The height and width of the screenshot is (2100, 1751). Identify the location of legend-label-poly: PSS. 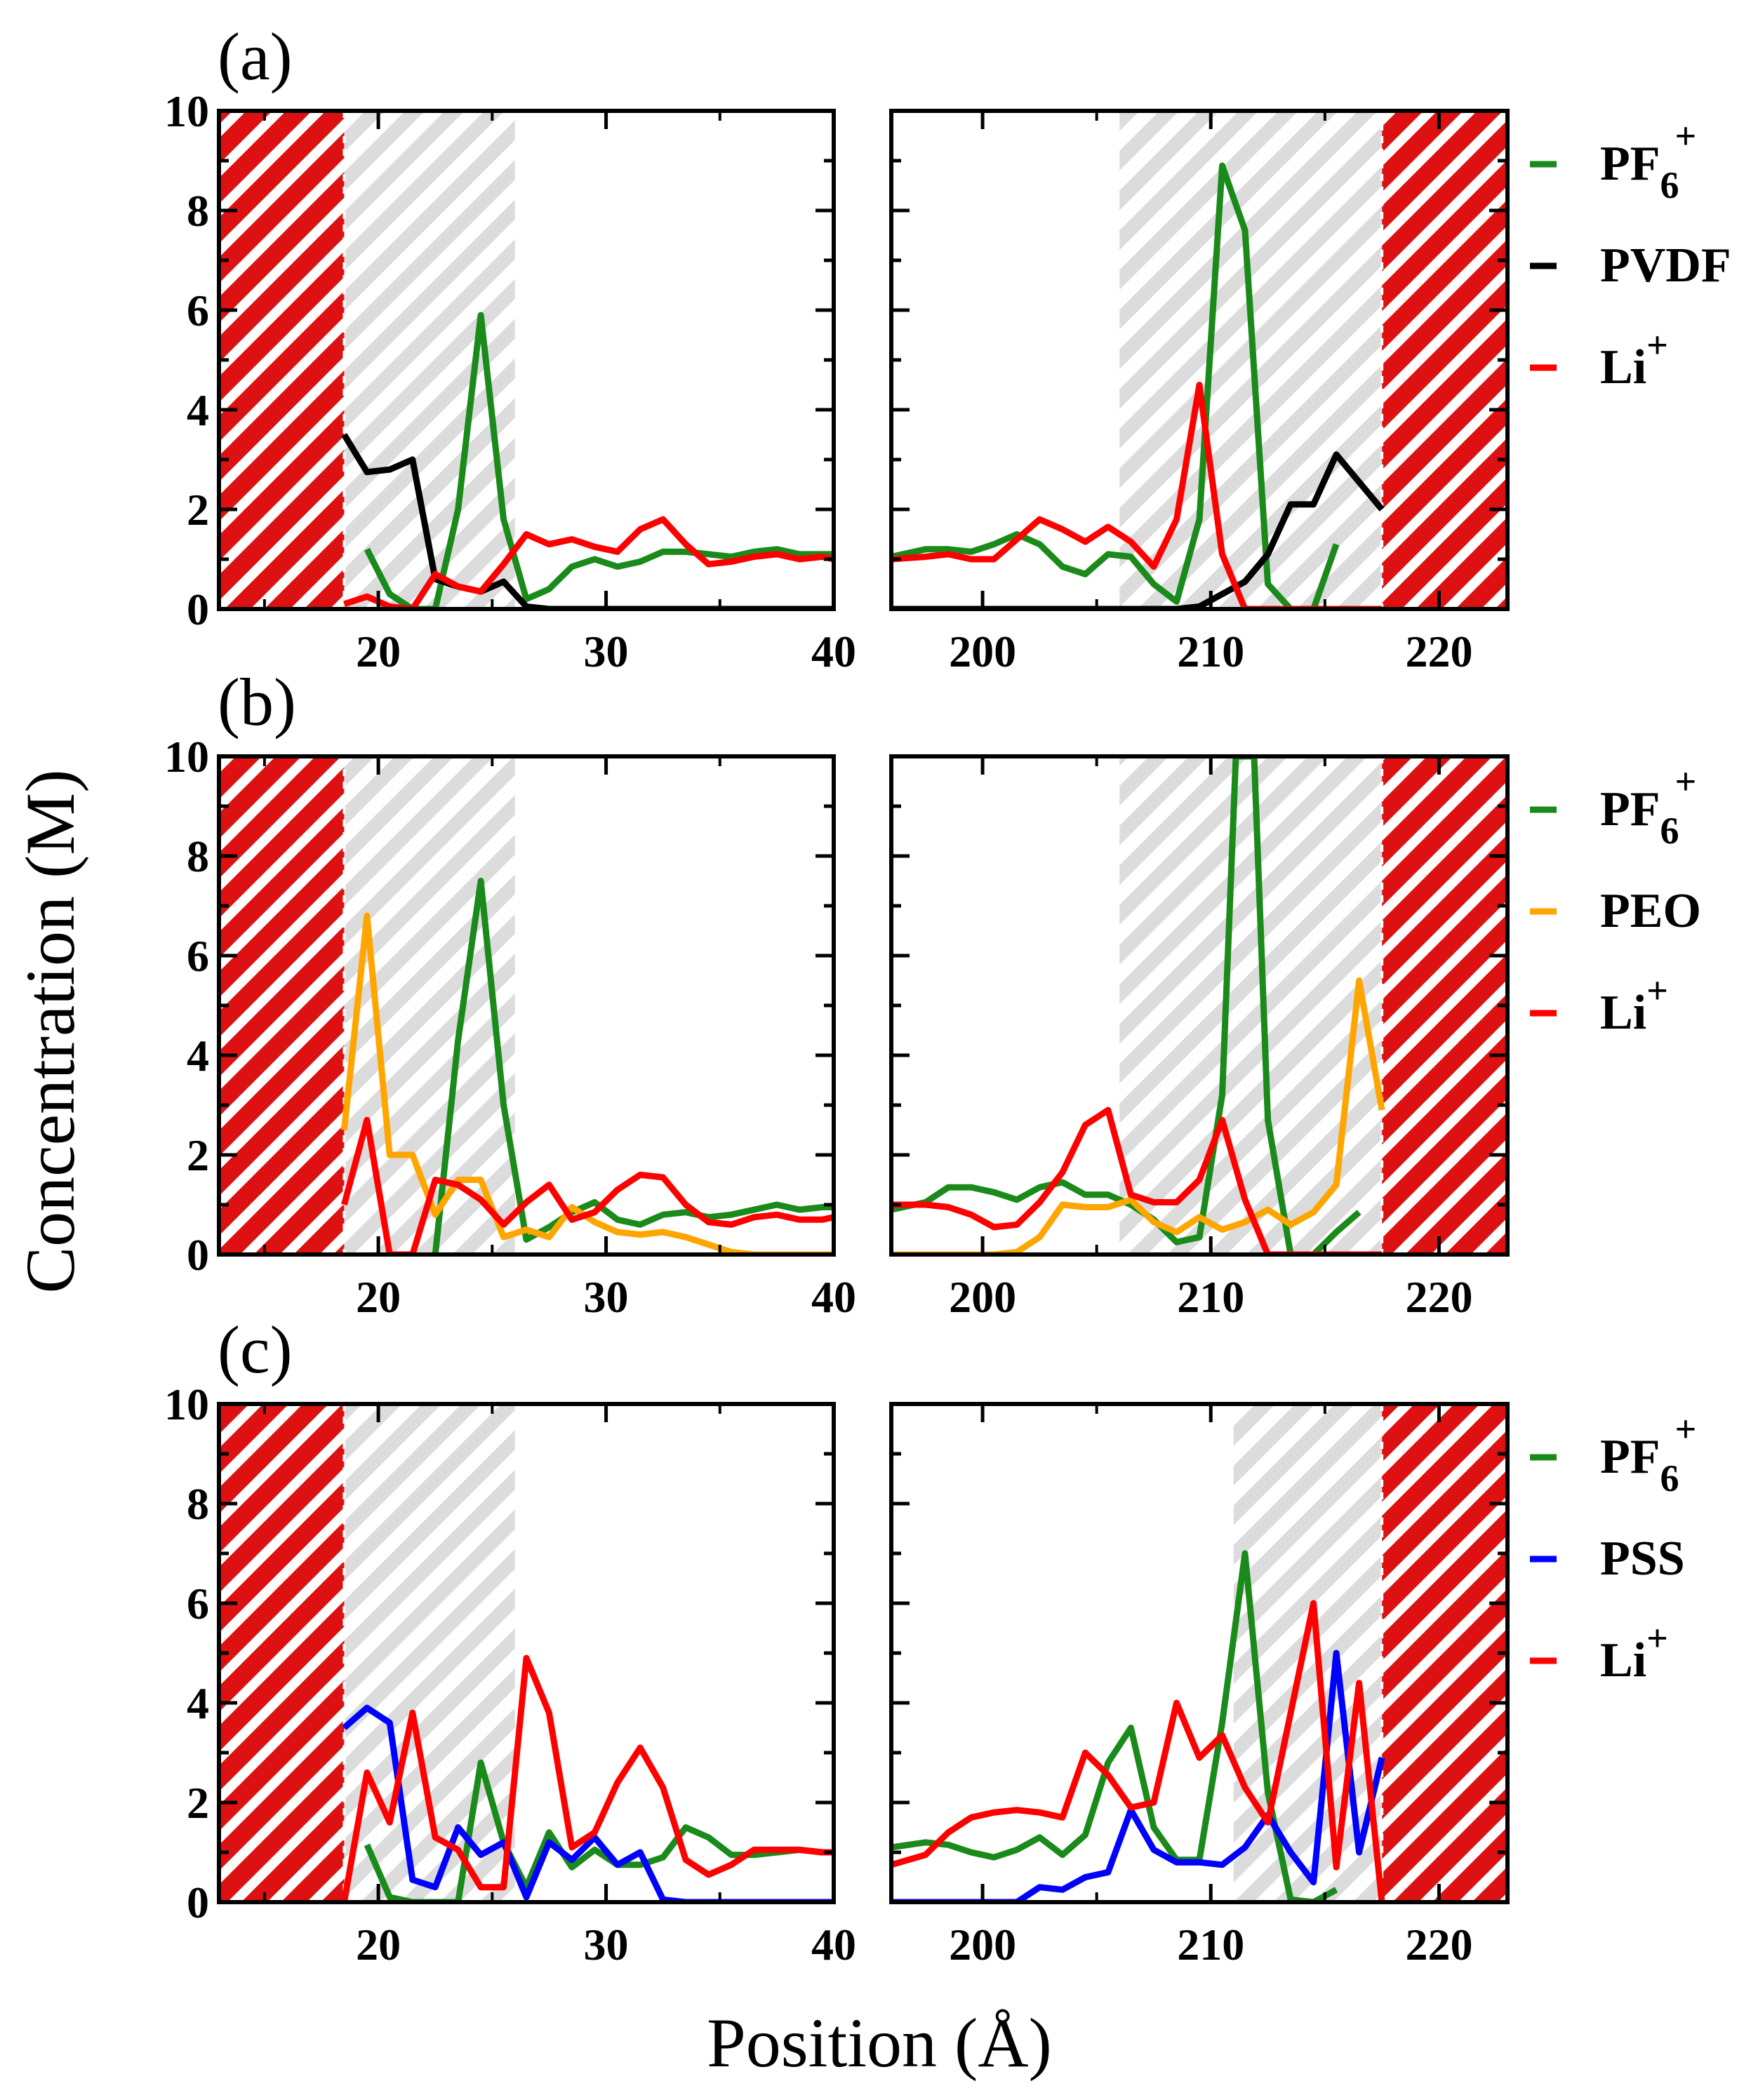
(1642, 1559).